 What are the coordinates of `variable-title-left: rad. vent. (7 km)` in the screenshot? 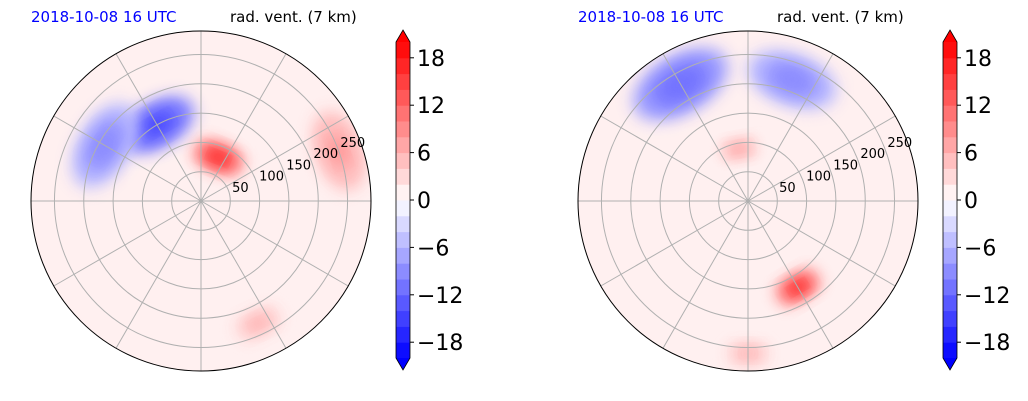 It's located at (293, 17).